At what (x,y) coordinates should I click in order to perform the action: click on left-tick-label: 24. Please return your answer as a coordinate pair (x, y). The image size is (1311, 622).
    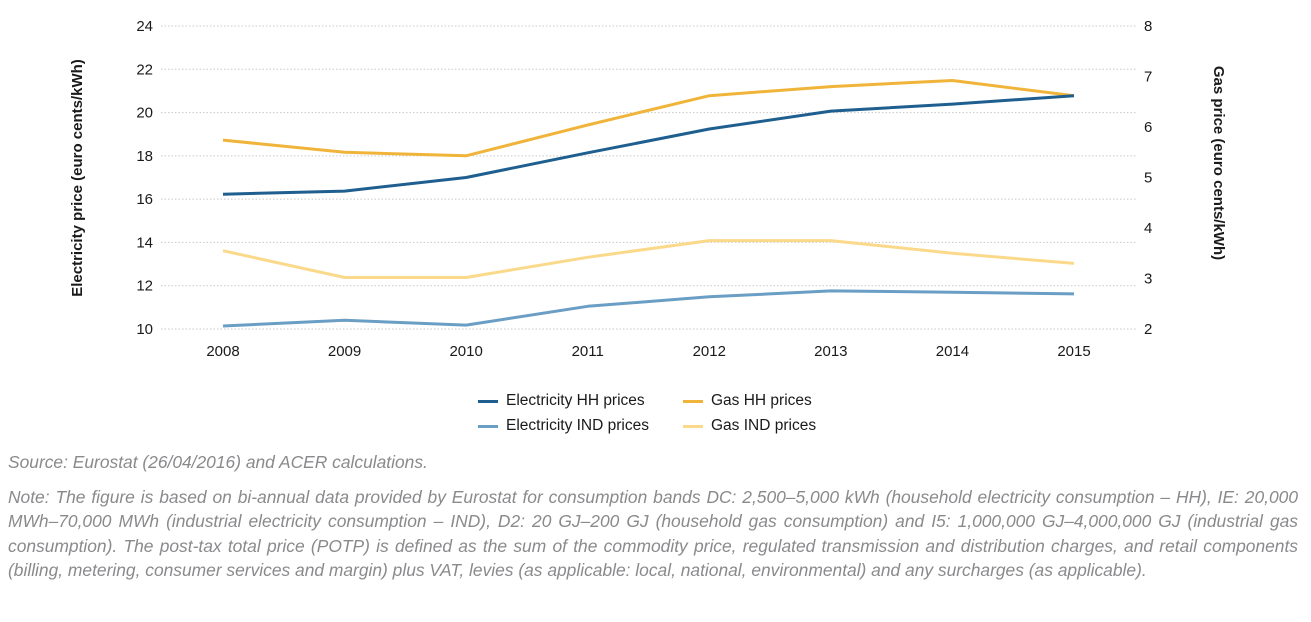
    Looking at the image, I should click on (144, 26).